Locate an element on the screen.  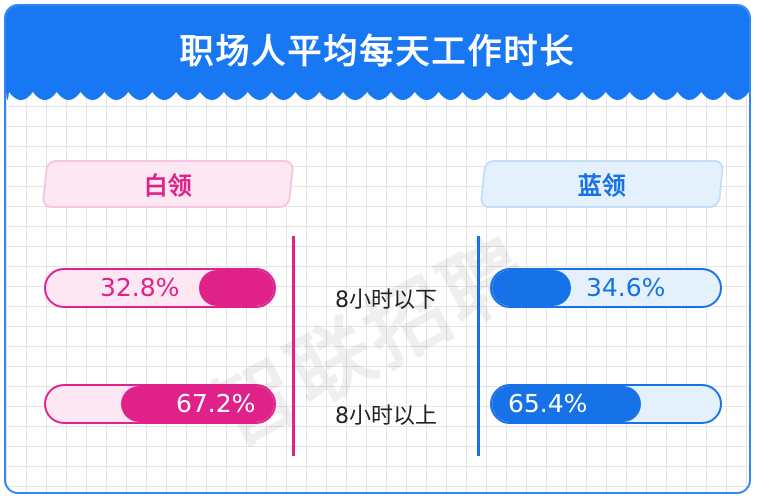
legend-label-blue-collar: 蓝领 is located at coordinates (601, 186).